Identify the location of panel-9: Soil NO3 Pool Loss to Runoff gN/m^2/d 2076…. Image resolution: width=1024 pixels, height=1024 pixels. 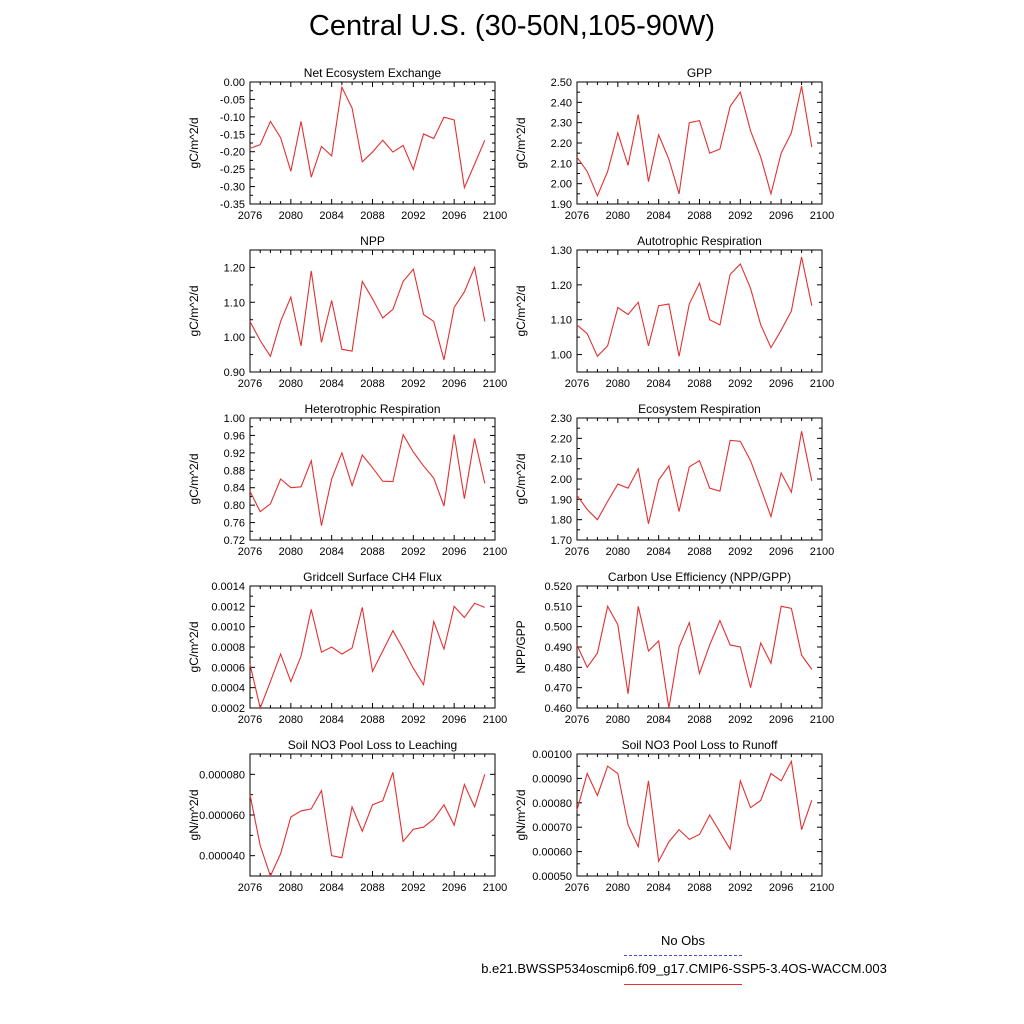
(674, 816).